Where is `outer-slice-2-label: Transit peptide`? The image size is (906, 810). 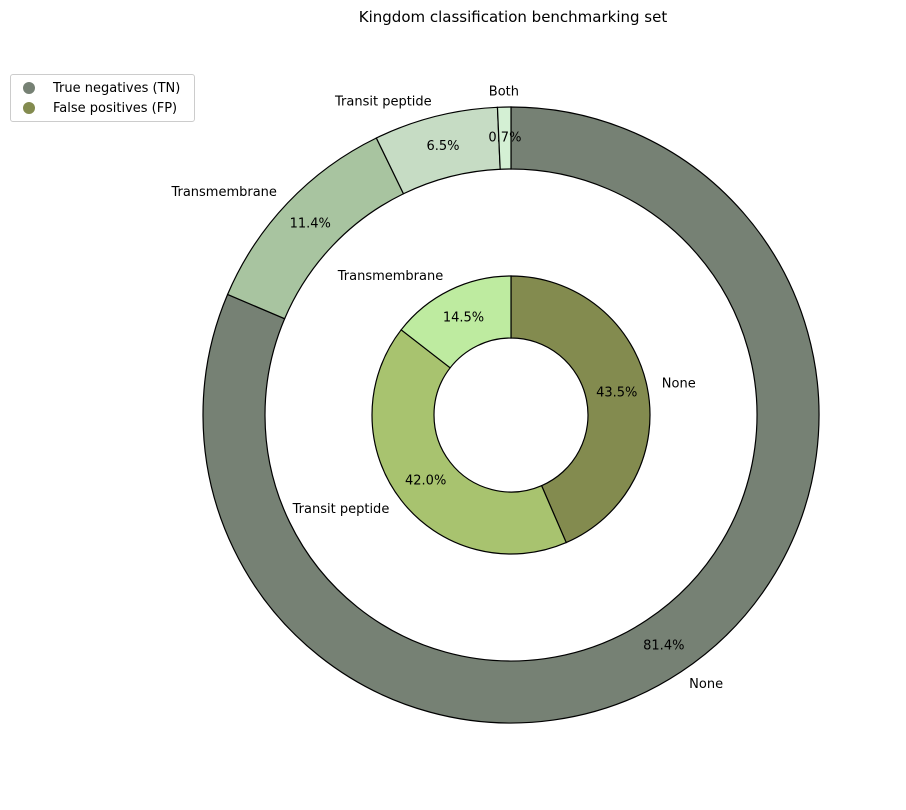 outer-slice-2-label: Transit peptide is located at coordinates (383, 101).